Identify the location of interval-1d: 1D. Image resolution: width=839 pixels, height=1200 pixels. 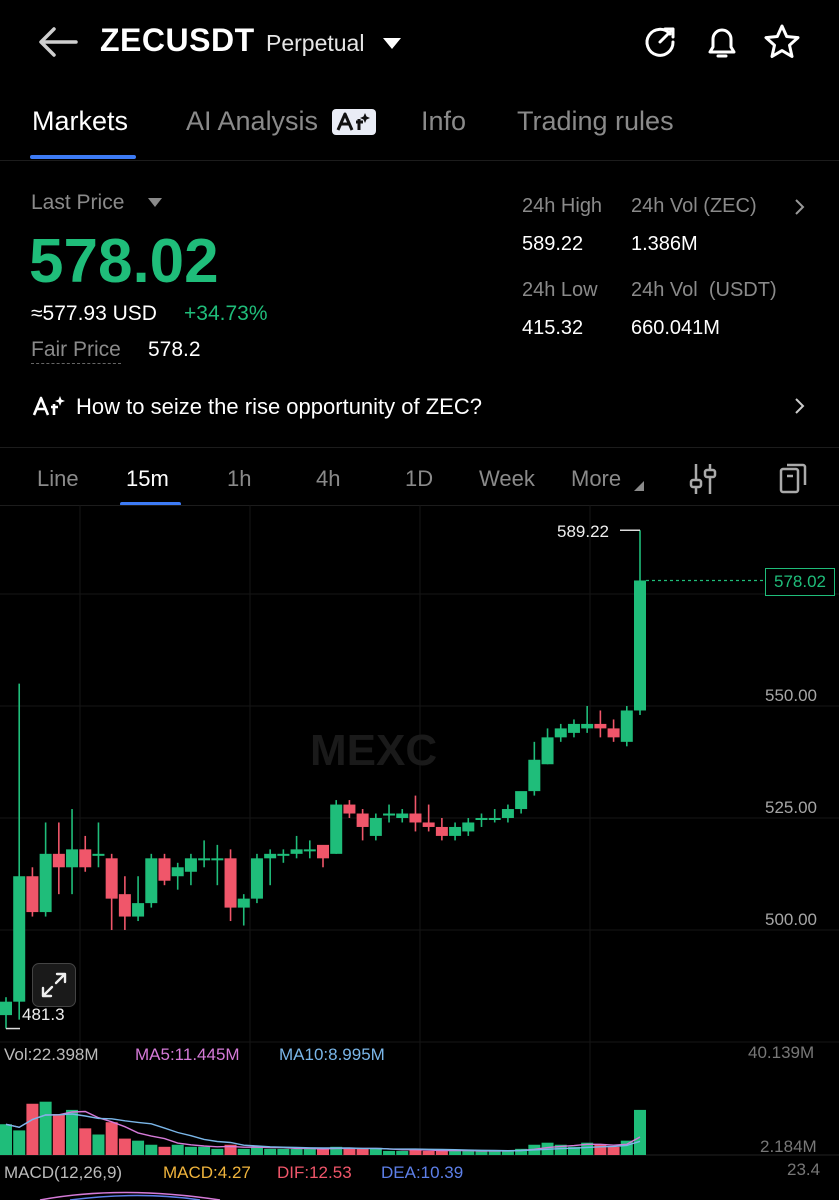
(419, 478).